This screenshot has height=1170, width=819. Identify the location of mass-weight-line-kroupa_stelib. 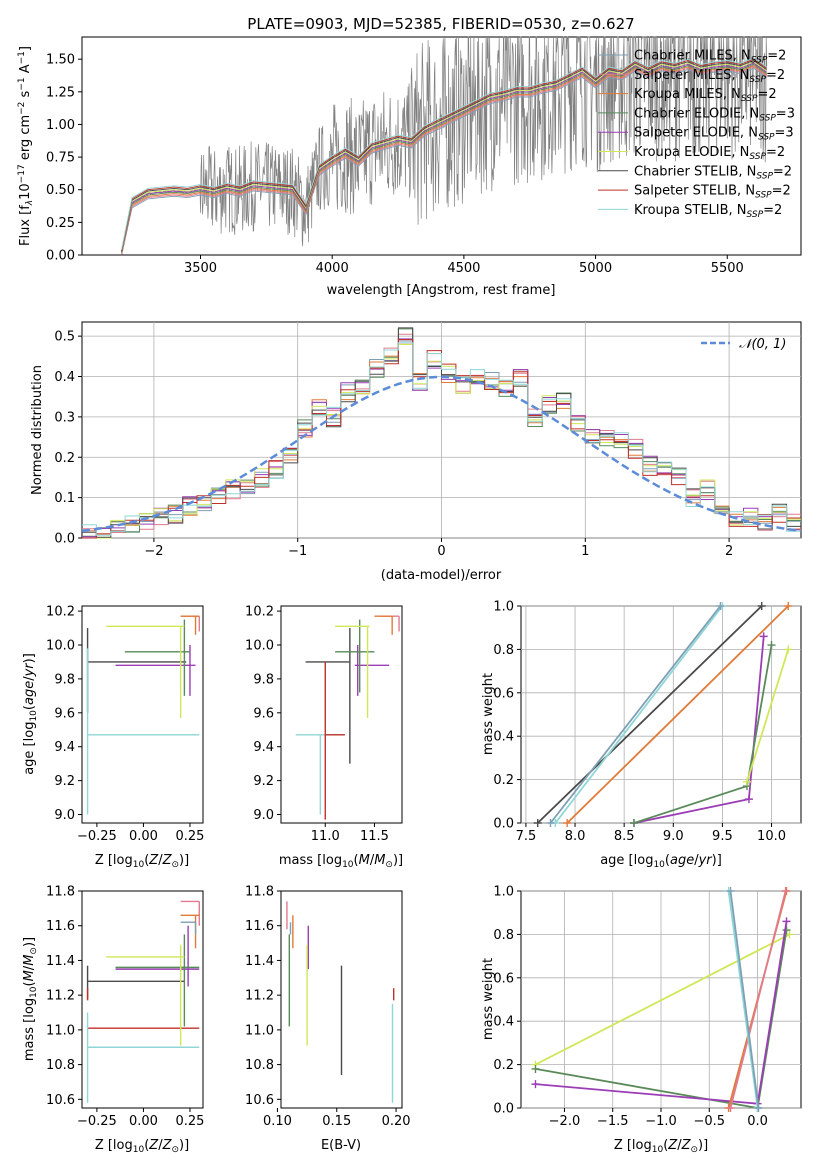
(639, 714).